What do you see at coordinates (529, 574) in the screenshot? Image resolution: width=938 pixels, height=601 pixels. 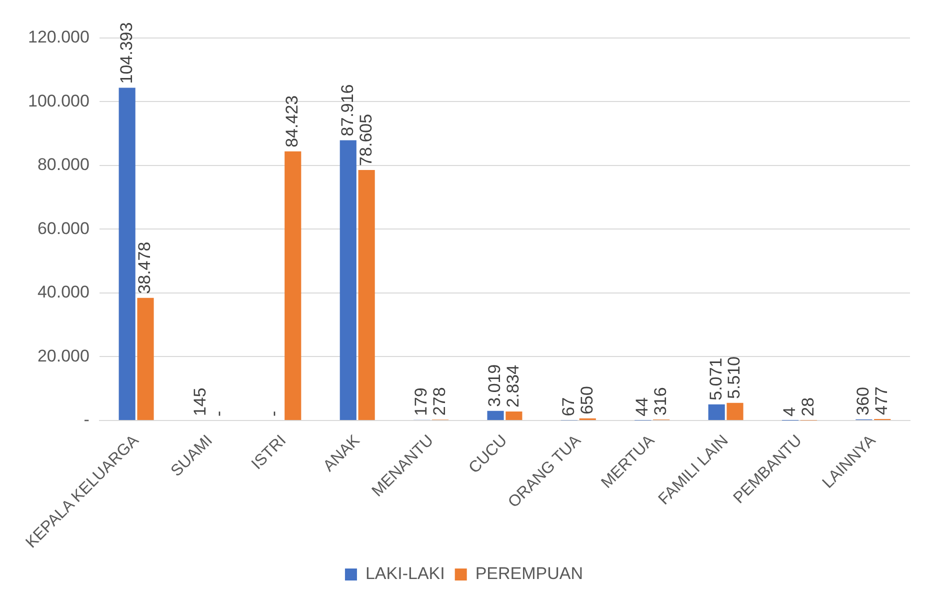 I see `legend-label: PEREMPUAN` at bounding box center [529, 574].